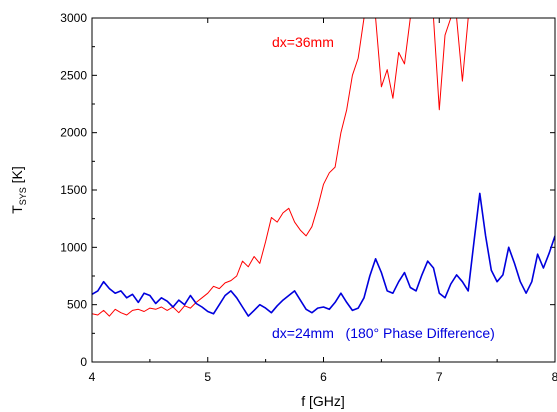 The height and width of the screenshot is (412, 557). I want to click on y-tick-labels: 0 500 1000 1500 2000 2500 3000, so click(73, 190).